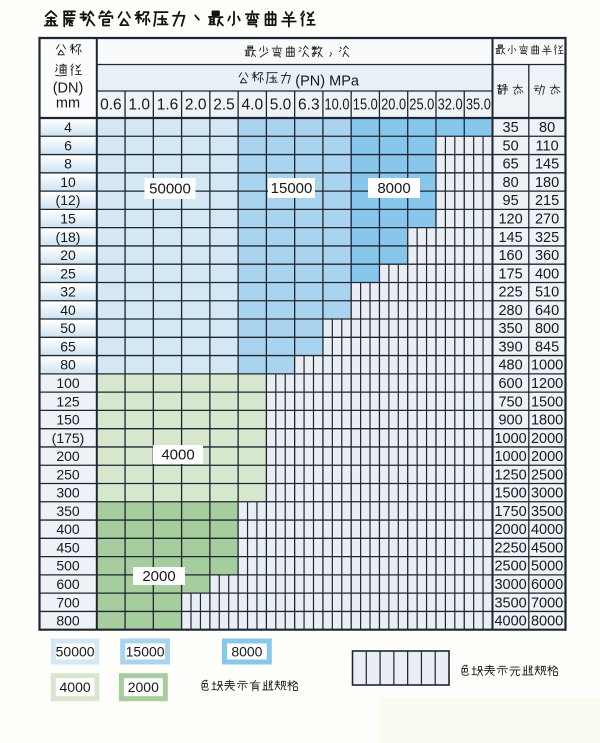 The image size is (600, 743). I want to click on svg-text: 325, so click(547, 238).